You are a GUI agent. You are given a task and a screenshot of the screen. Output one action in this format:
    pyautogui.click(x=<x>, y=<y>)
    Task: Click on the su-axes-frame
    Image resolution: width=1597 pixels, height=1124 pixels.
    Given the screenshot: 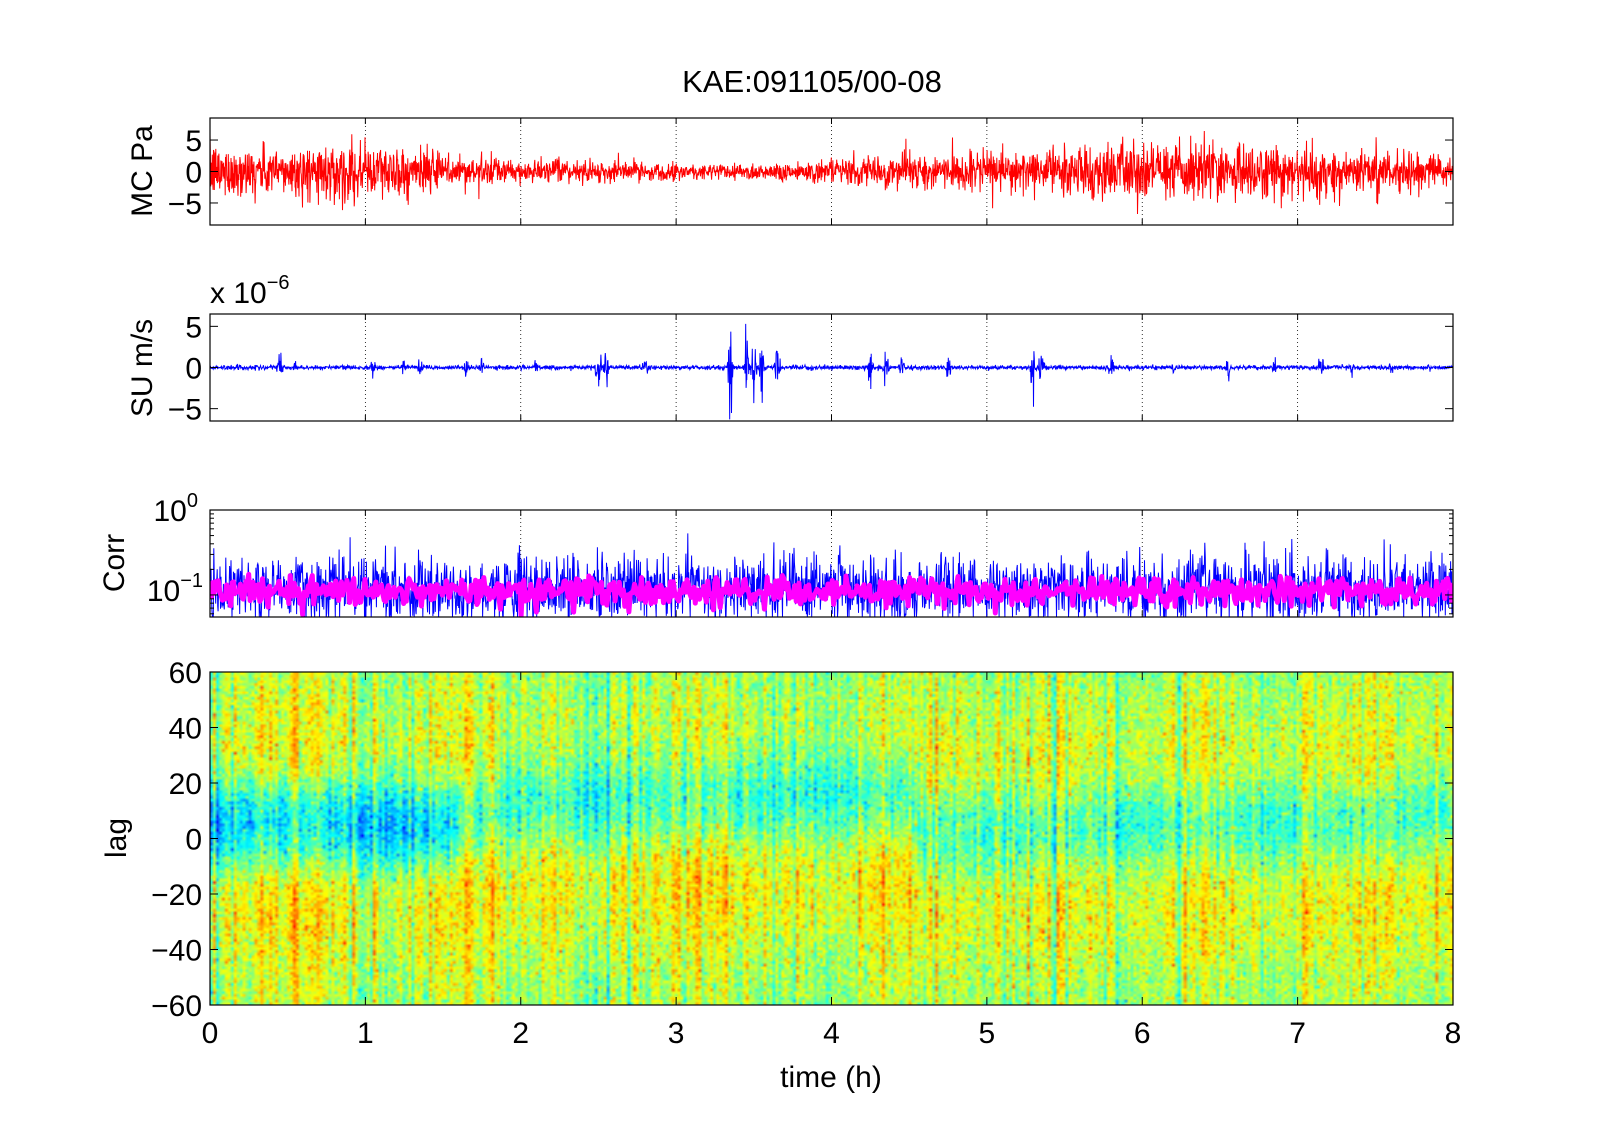 What is the action you would take?
    pyautogui.click(x=831, y=367)
    